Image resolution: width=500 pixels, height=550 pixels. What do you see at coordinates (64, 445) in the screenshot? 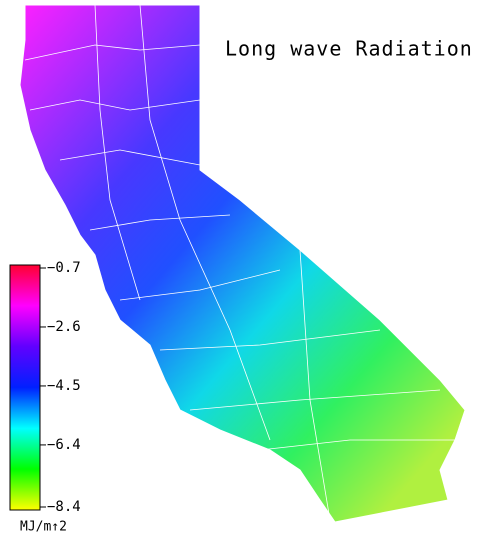
I see `colorbar-tick-label: −6.4` at bounding box center [64, 445].